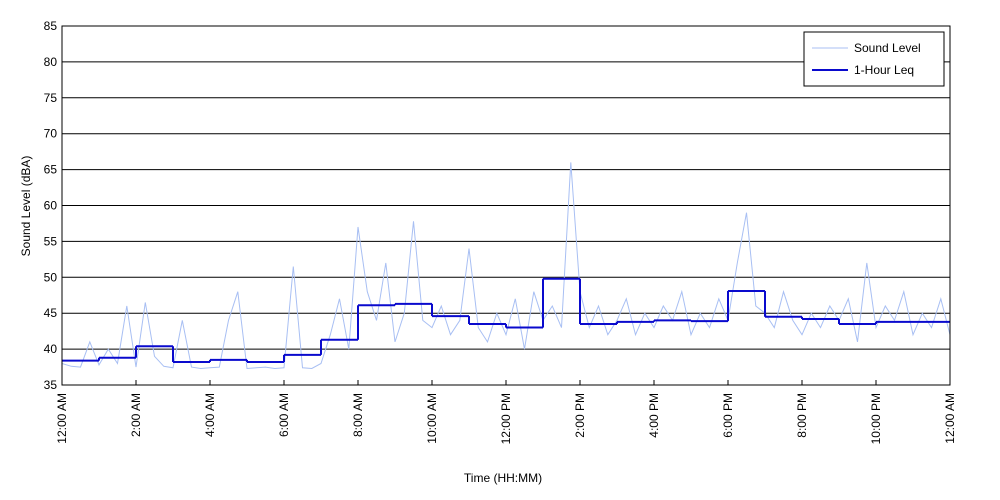  I want to click on y-tick-label: 85, so click(51, 26).